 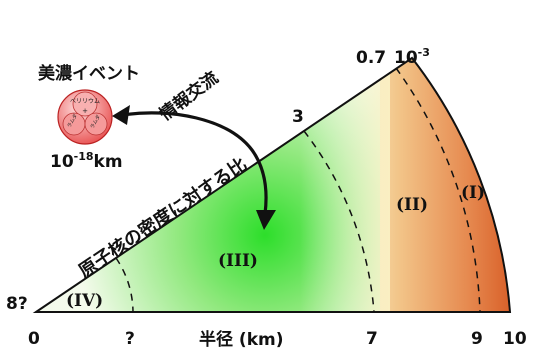 I want to click on region-iii-label: (III), so click(x=238, y=261).